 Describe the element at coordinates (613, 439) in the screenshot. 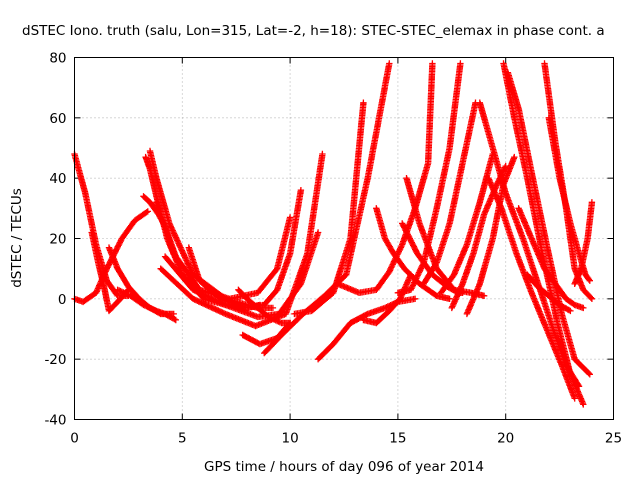

I see `x-tick-label: 25` at that location.